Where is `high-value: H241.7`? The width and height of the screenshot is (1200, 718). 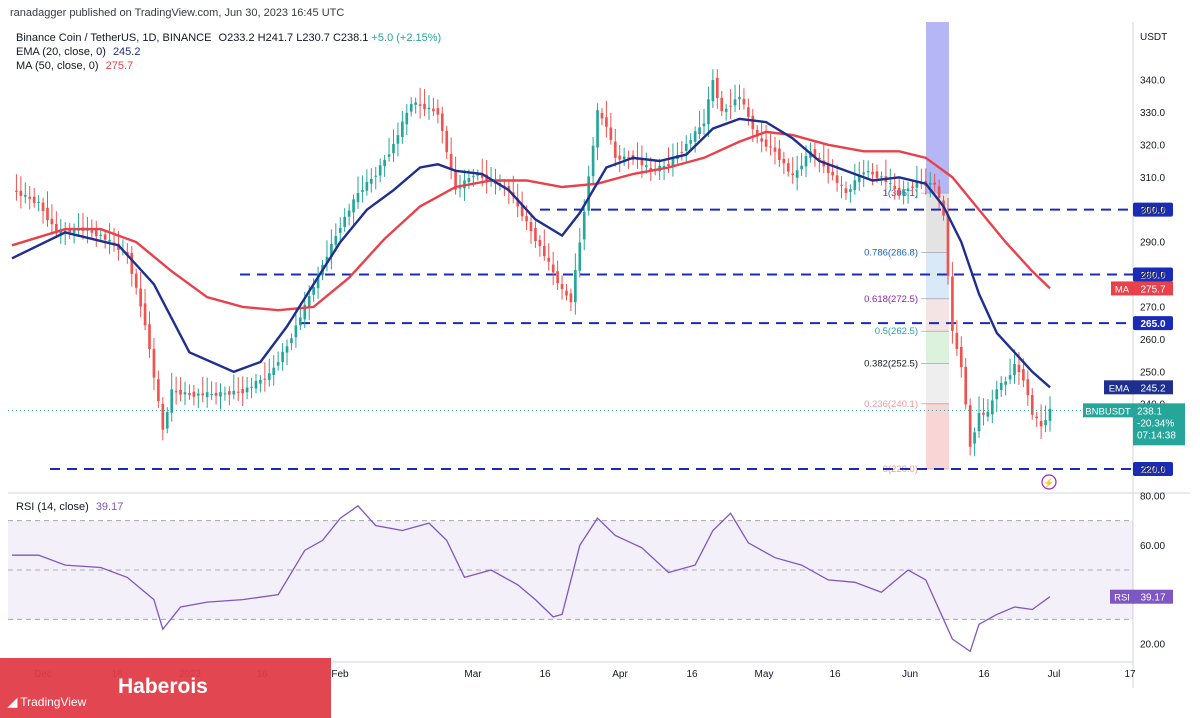
high-value: H241.7 is located at coordinates (275, 38).